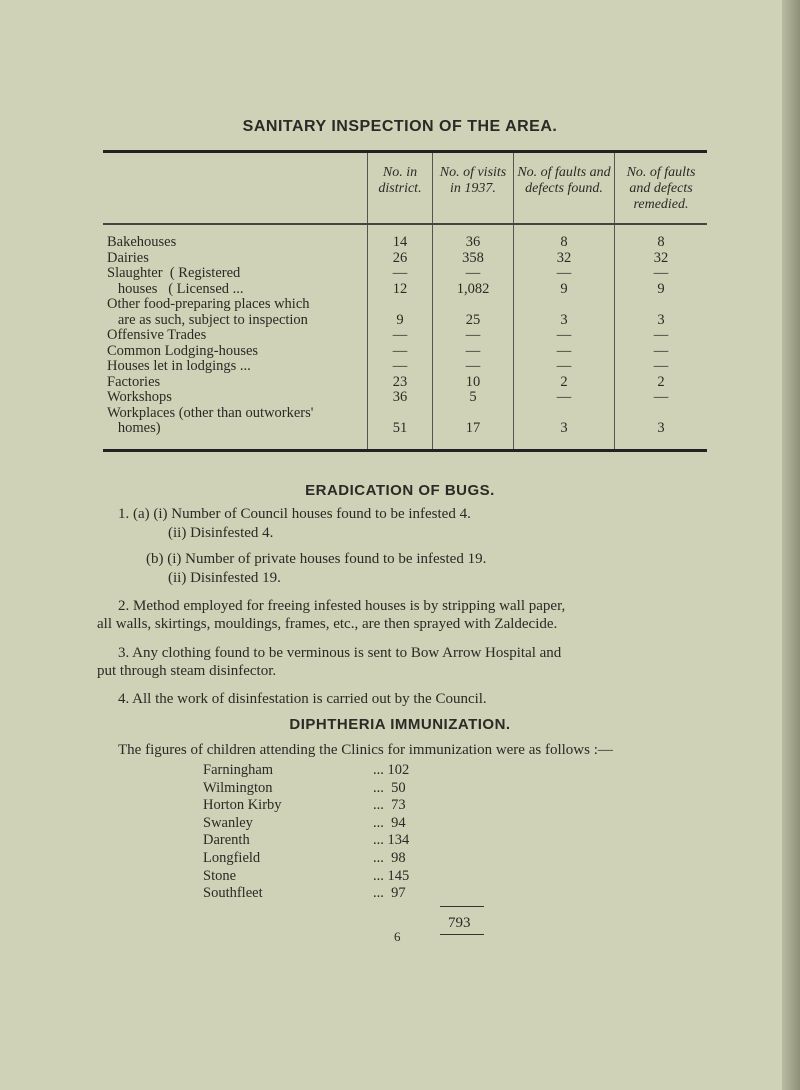  Describe the element at coordinates (238, 787) in the screenshot. I see `clinic-name: Wilmington` at that location.